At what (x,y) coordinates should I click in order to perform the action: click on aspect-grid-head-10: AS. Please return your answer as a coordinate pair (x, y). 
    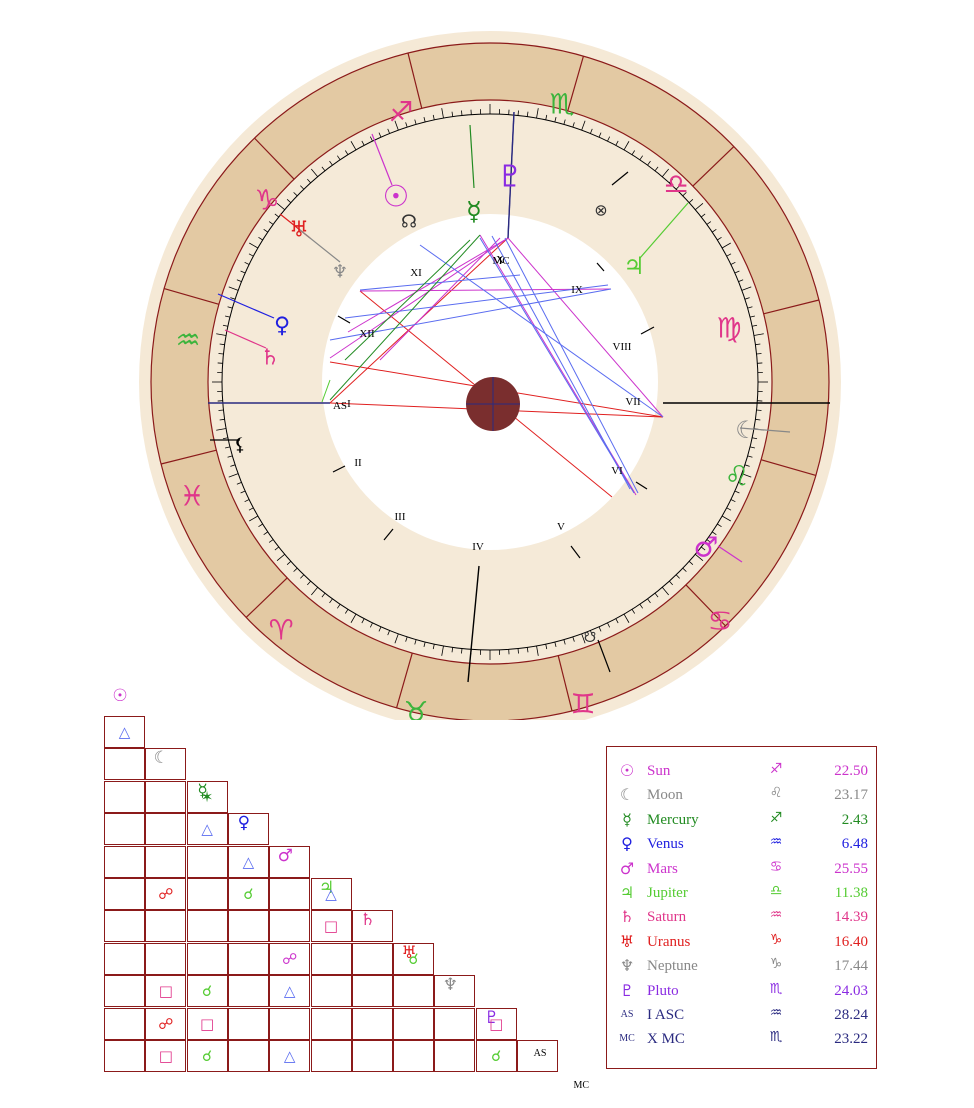
    Looking at the image, I should click on (540, 1053).